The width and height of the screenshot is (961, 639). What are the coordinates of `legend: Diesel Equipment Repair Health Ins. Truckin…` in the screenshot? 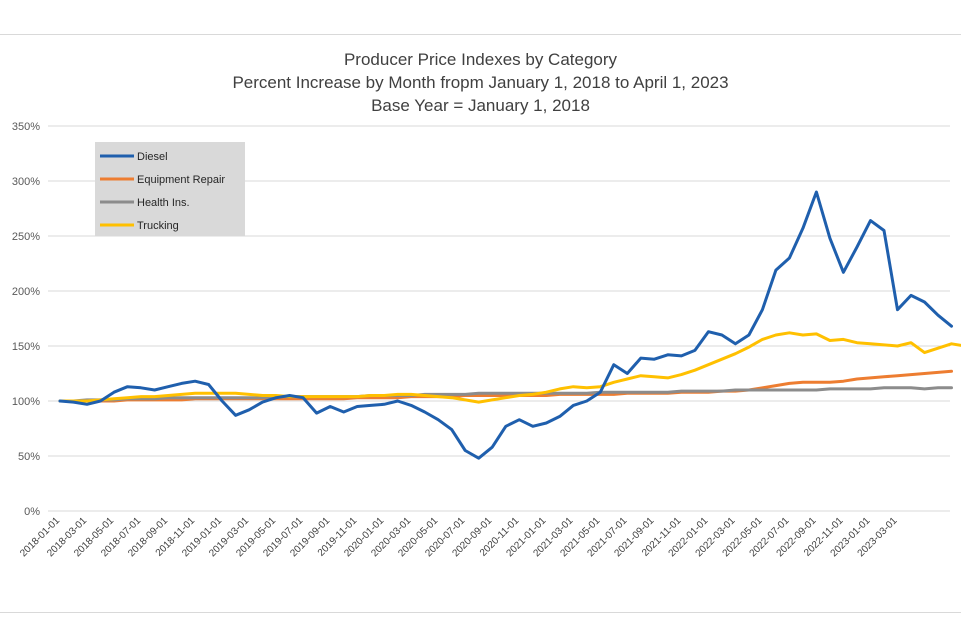 It's located at (170, 189).